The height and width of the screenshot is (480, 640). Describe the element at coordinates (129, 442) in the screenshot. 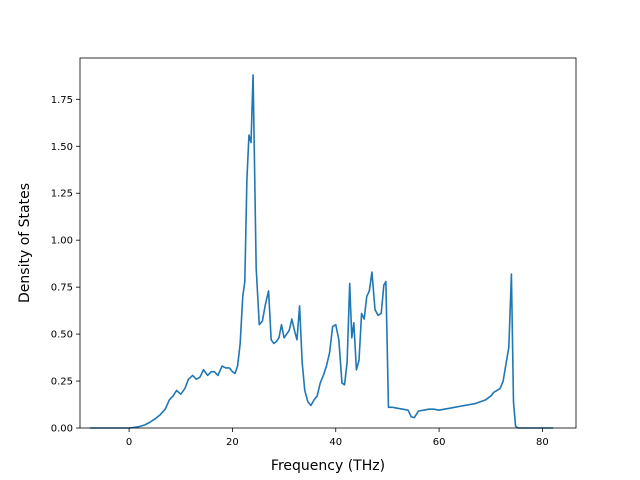

I see `x-tick-label: 0` at that location.